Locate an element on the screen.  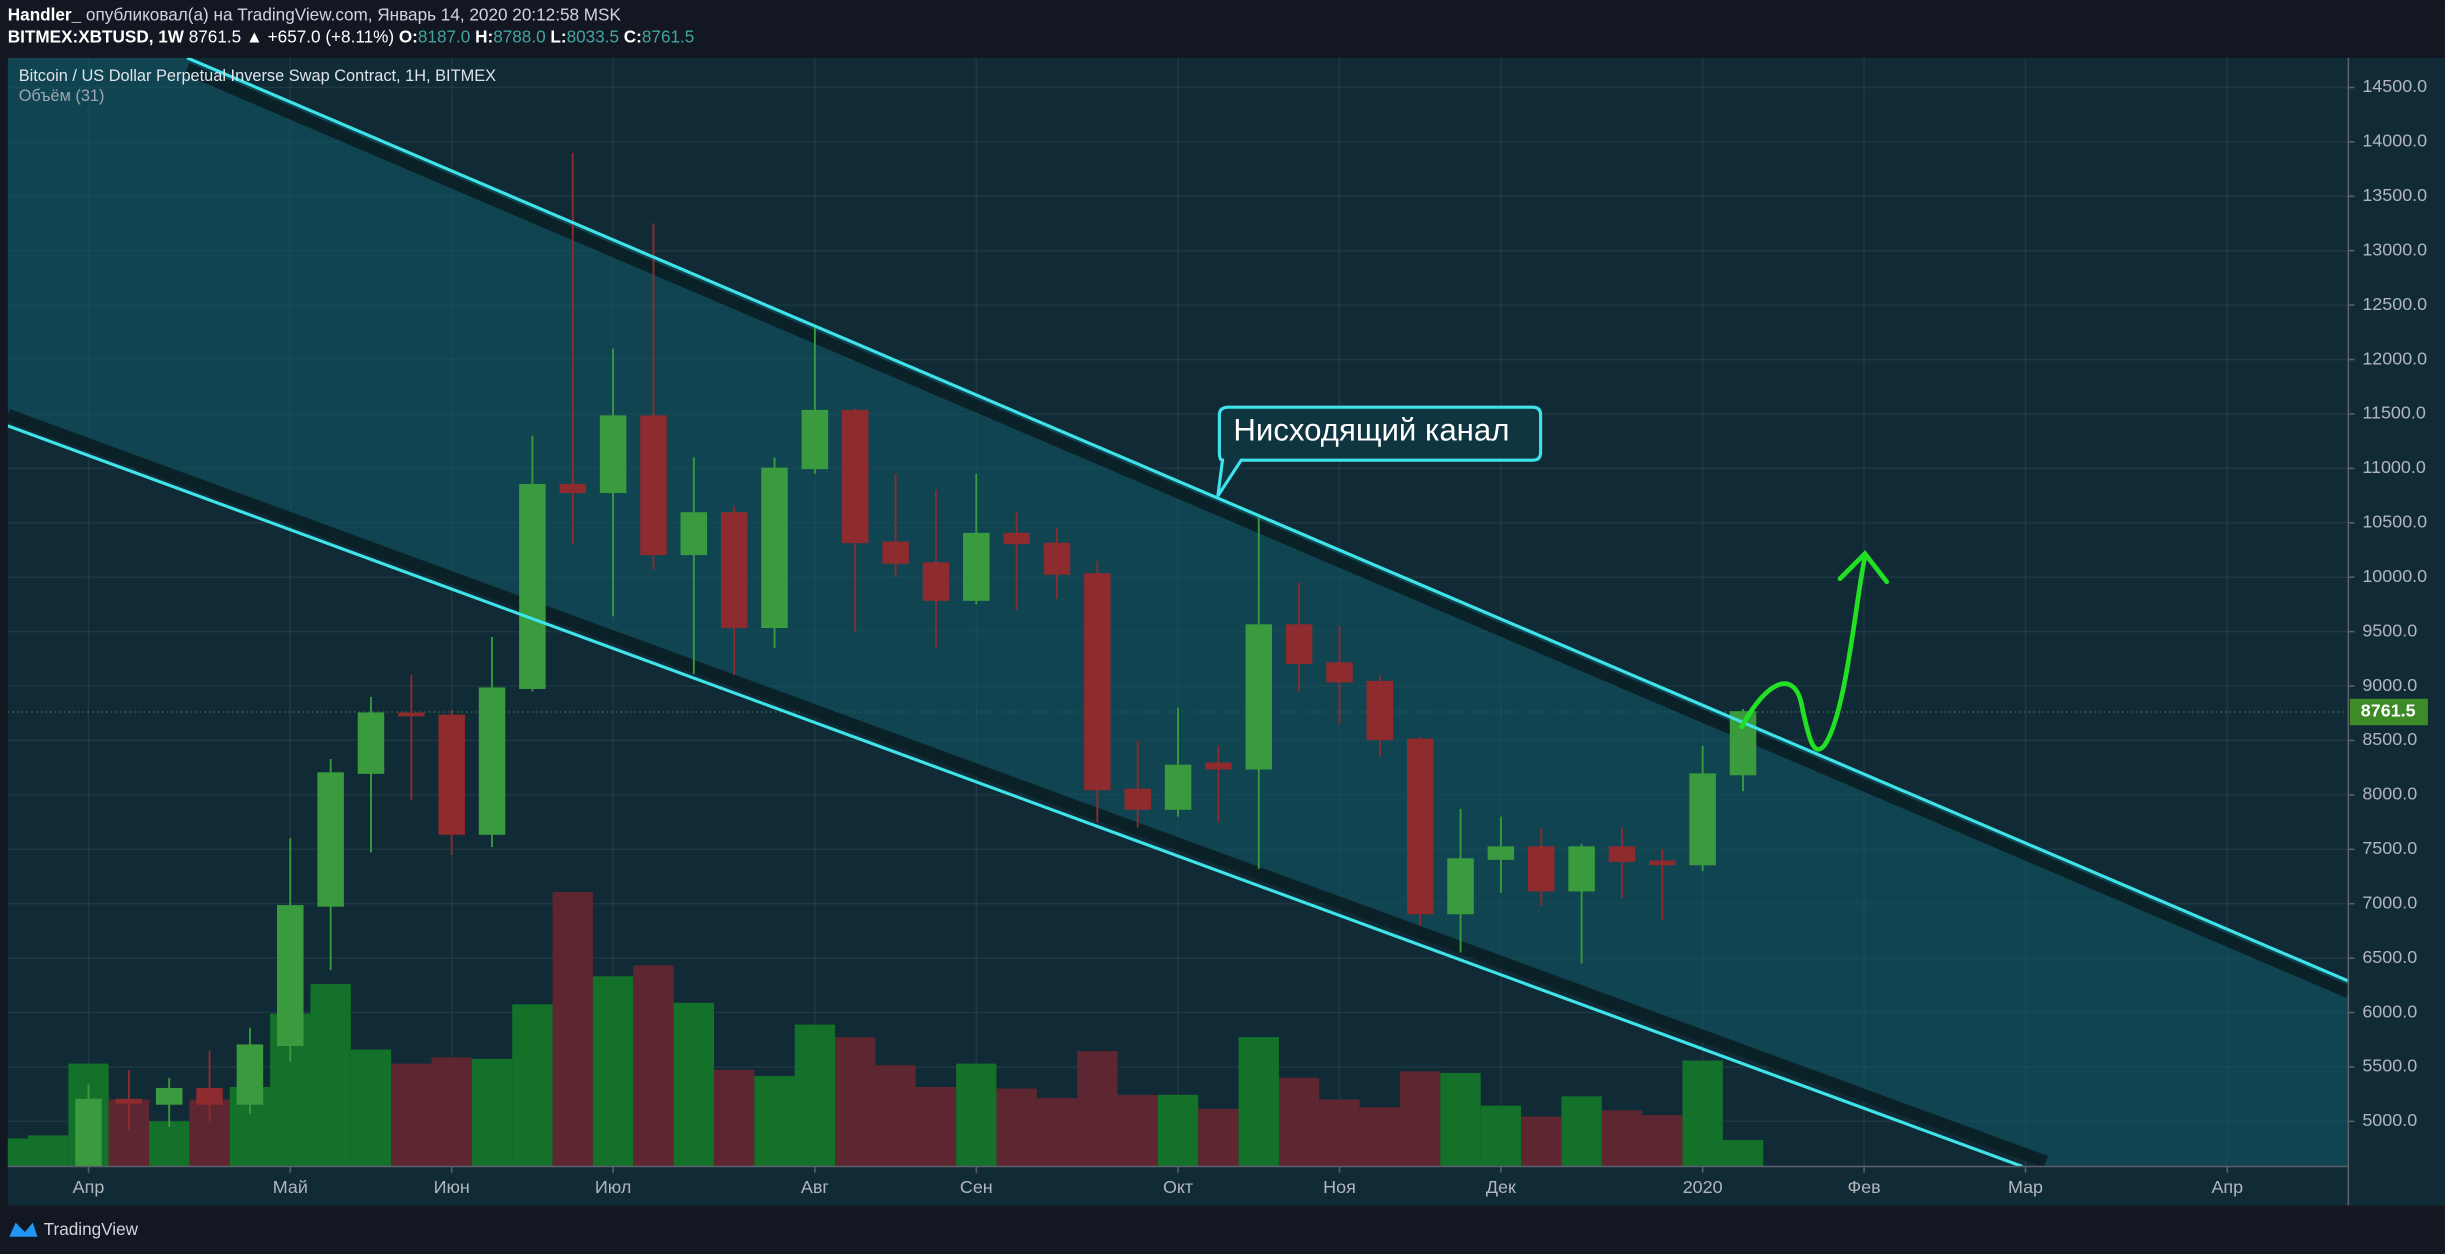
last-price-label: 8761.5 is located at coordinates (2388, 711).